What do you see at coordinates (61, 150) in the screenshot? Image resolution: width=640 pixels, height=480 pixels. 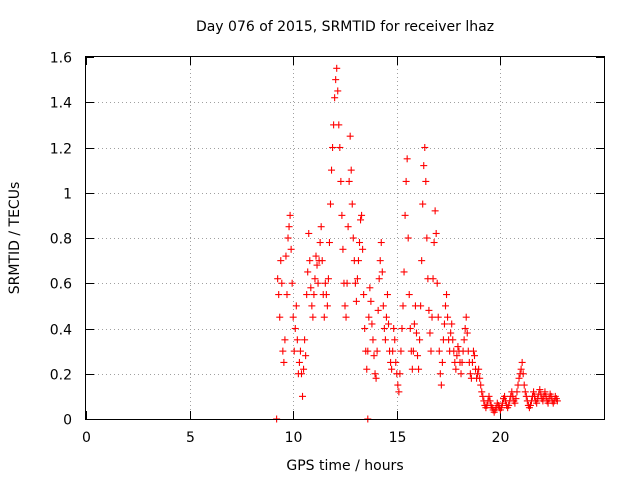 I see `y-tick-label: 1.2` at bounding box center [61, 150].